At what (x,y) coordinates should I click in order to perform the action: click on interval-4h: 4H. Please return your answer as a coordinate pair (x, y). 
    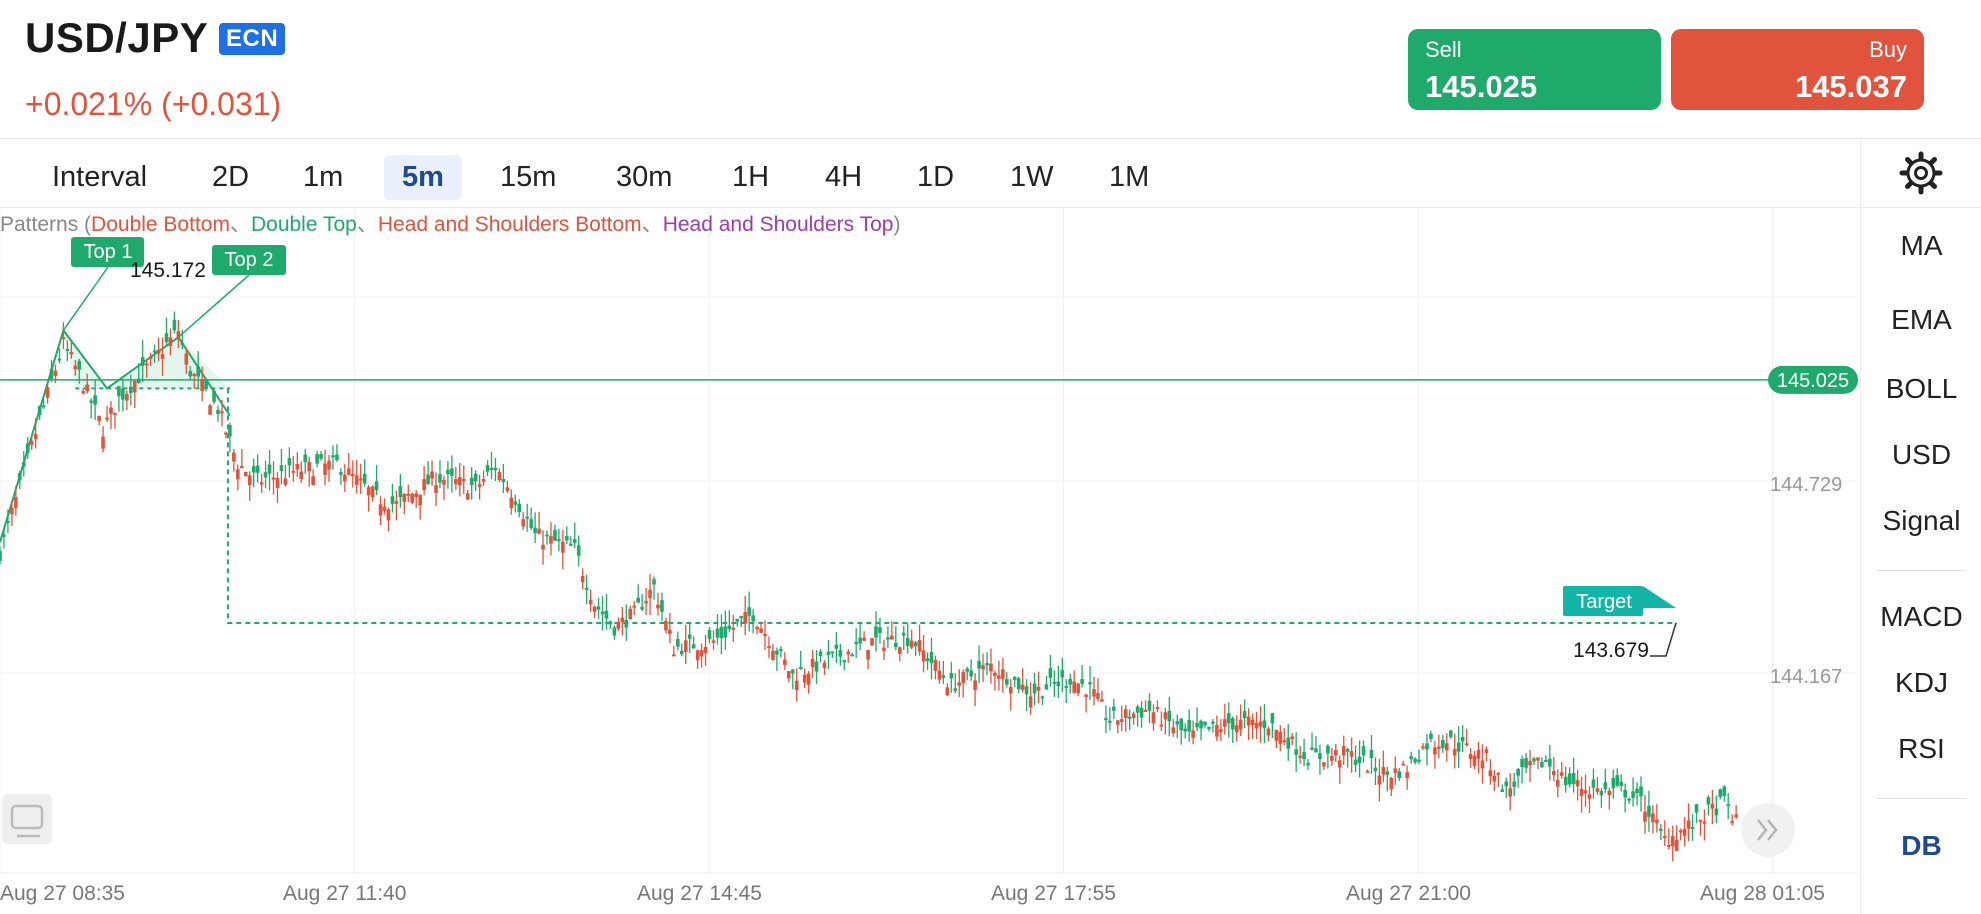
    Looking at the image, I should click on (844, 177).